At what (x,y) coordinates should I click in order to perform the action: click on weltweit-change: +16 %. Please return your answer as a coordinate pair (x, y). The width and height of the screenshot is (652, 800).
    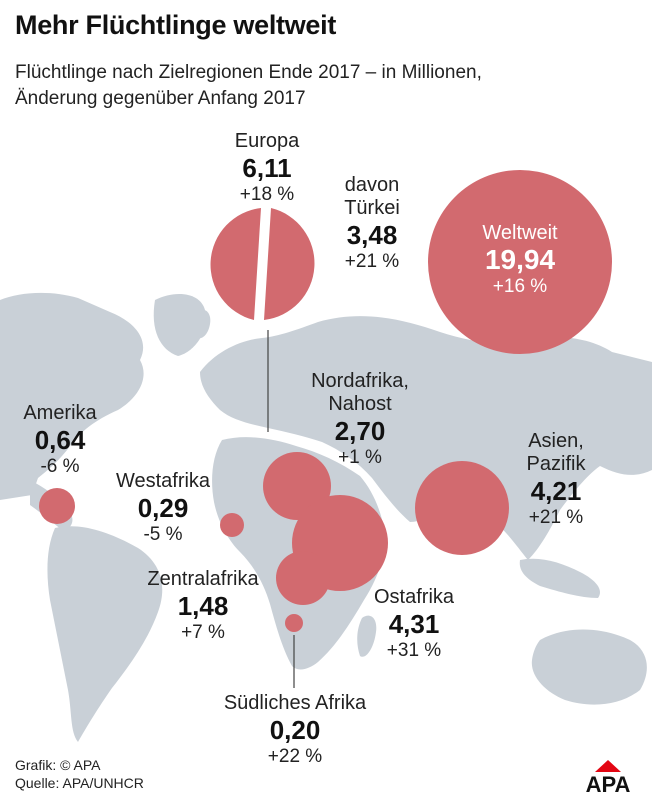
    Looking at the image, I should click on (520, 286).